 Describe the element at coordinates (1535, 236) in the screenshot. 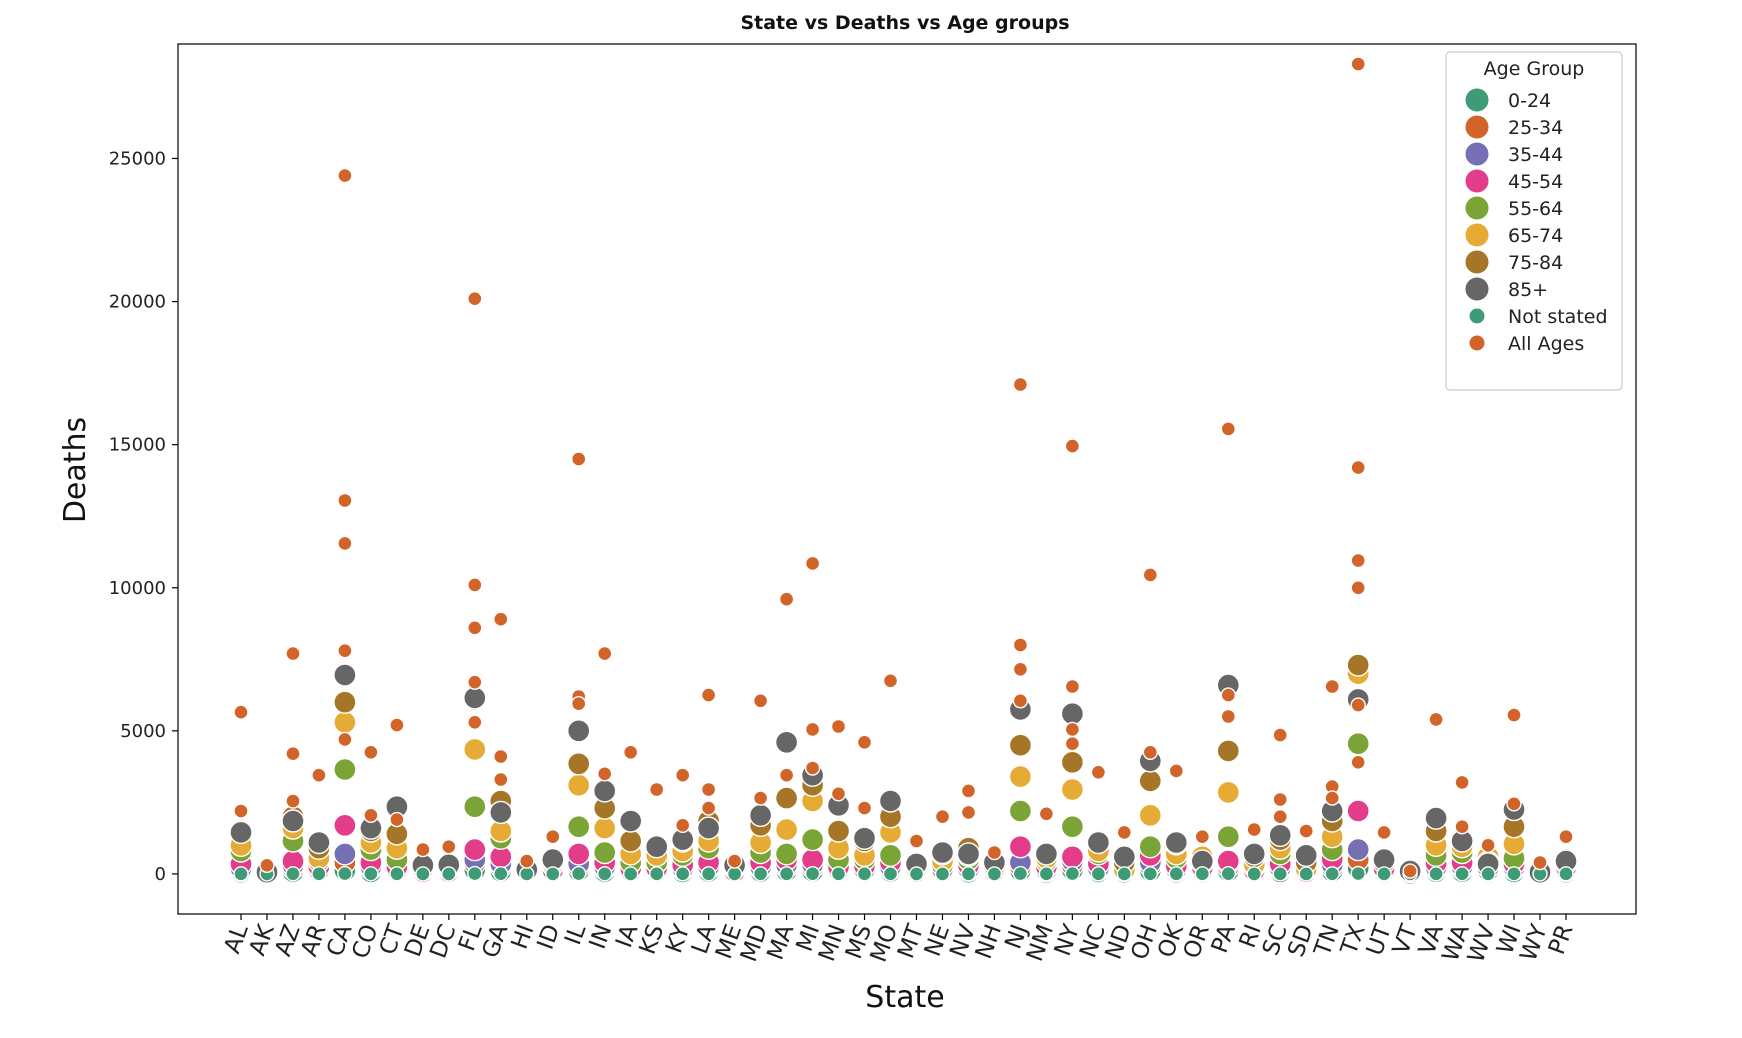

I see `legend-label-65-74: 65-74` at that location.